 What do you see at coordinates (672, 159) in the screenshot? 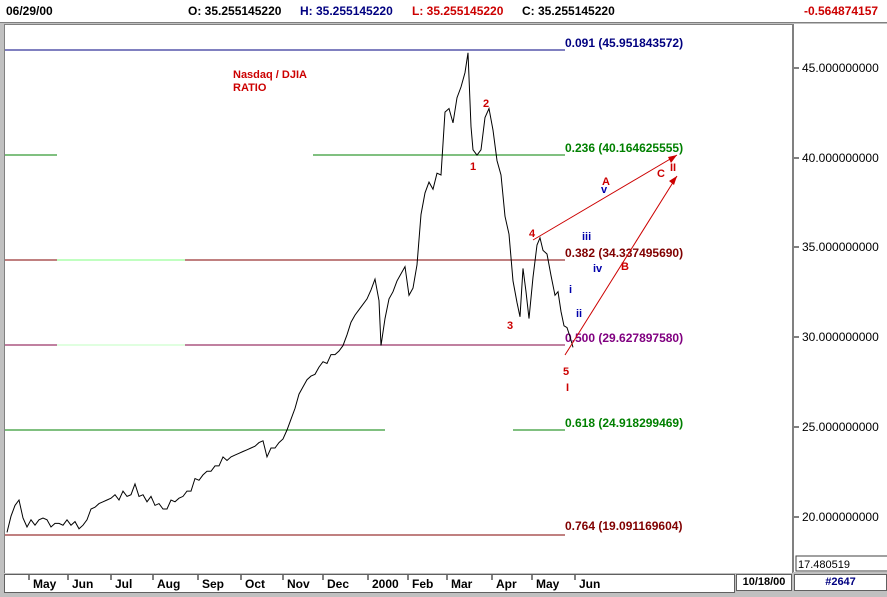
I see `upper-arrow-head` at bounding box center [672, 159].